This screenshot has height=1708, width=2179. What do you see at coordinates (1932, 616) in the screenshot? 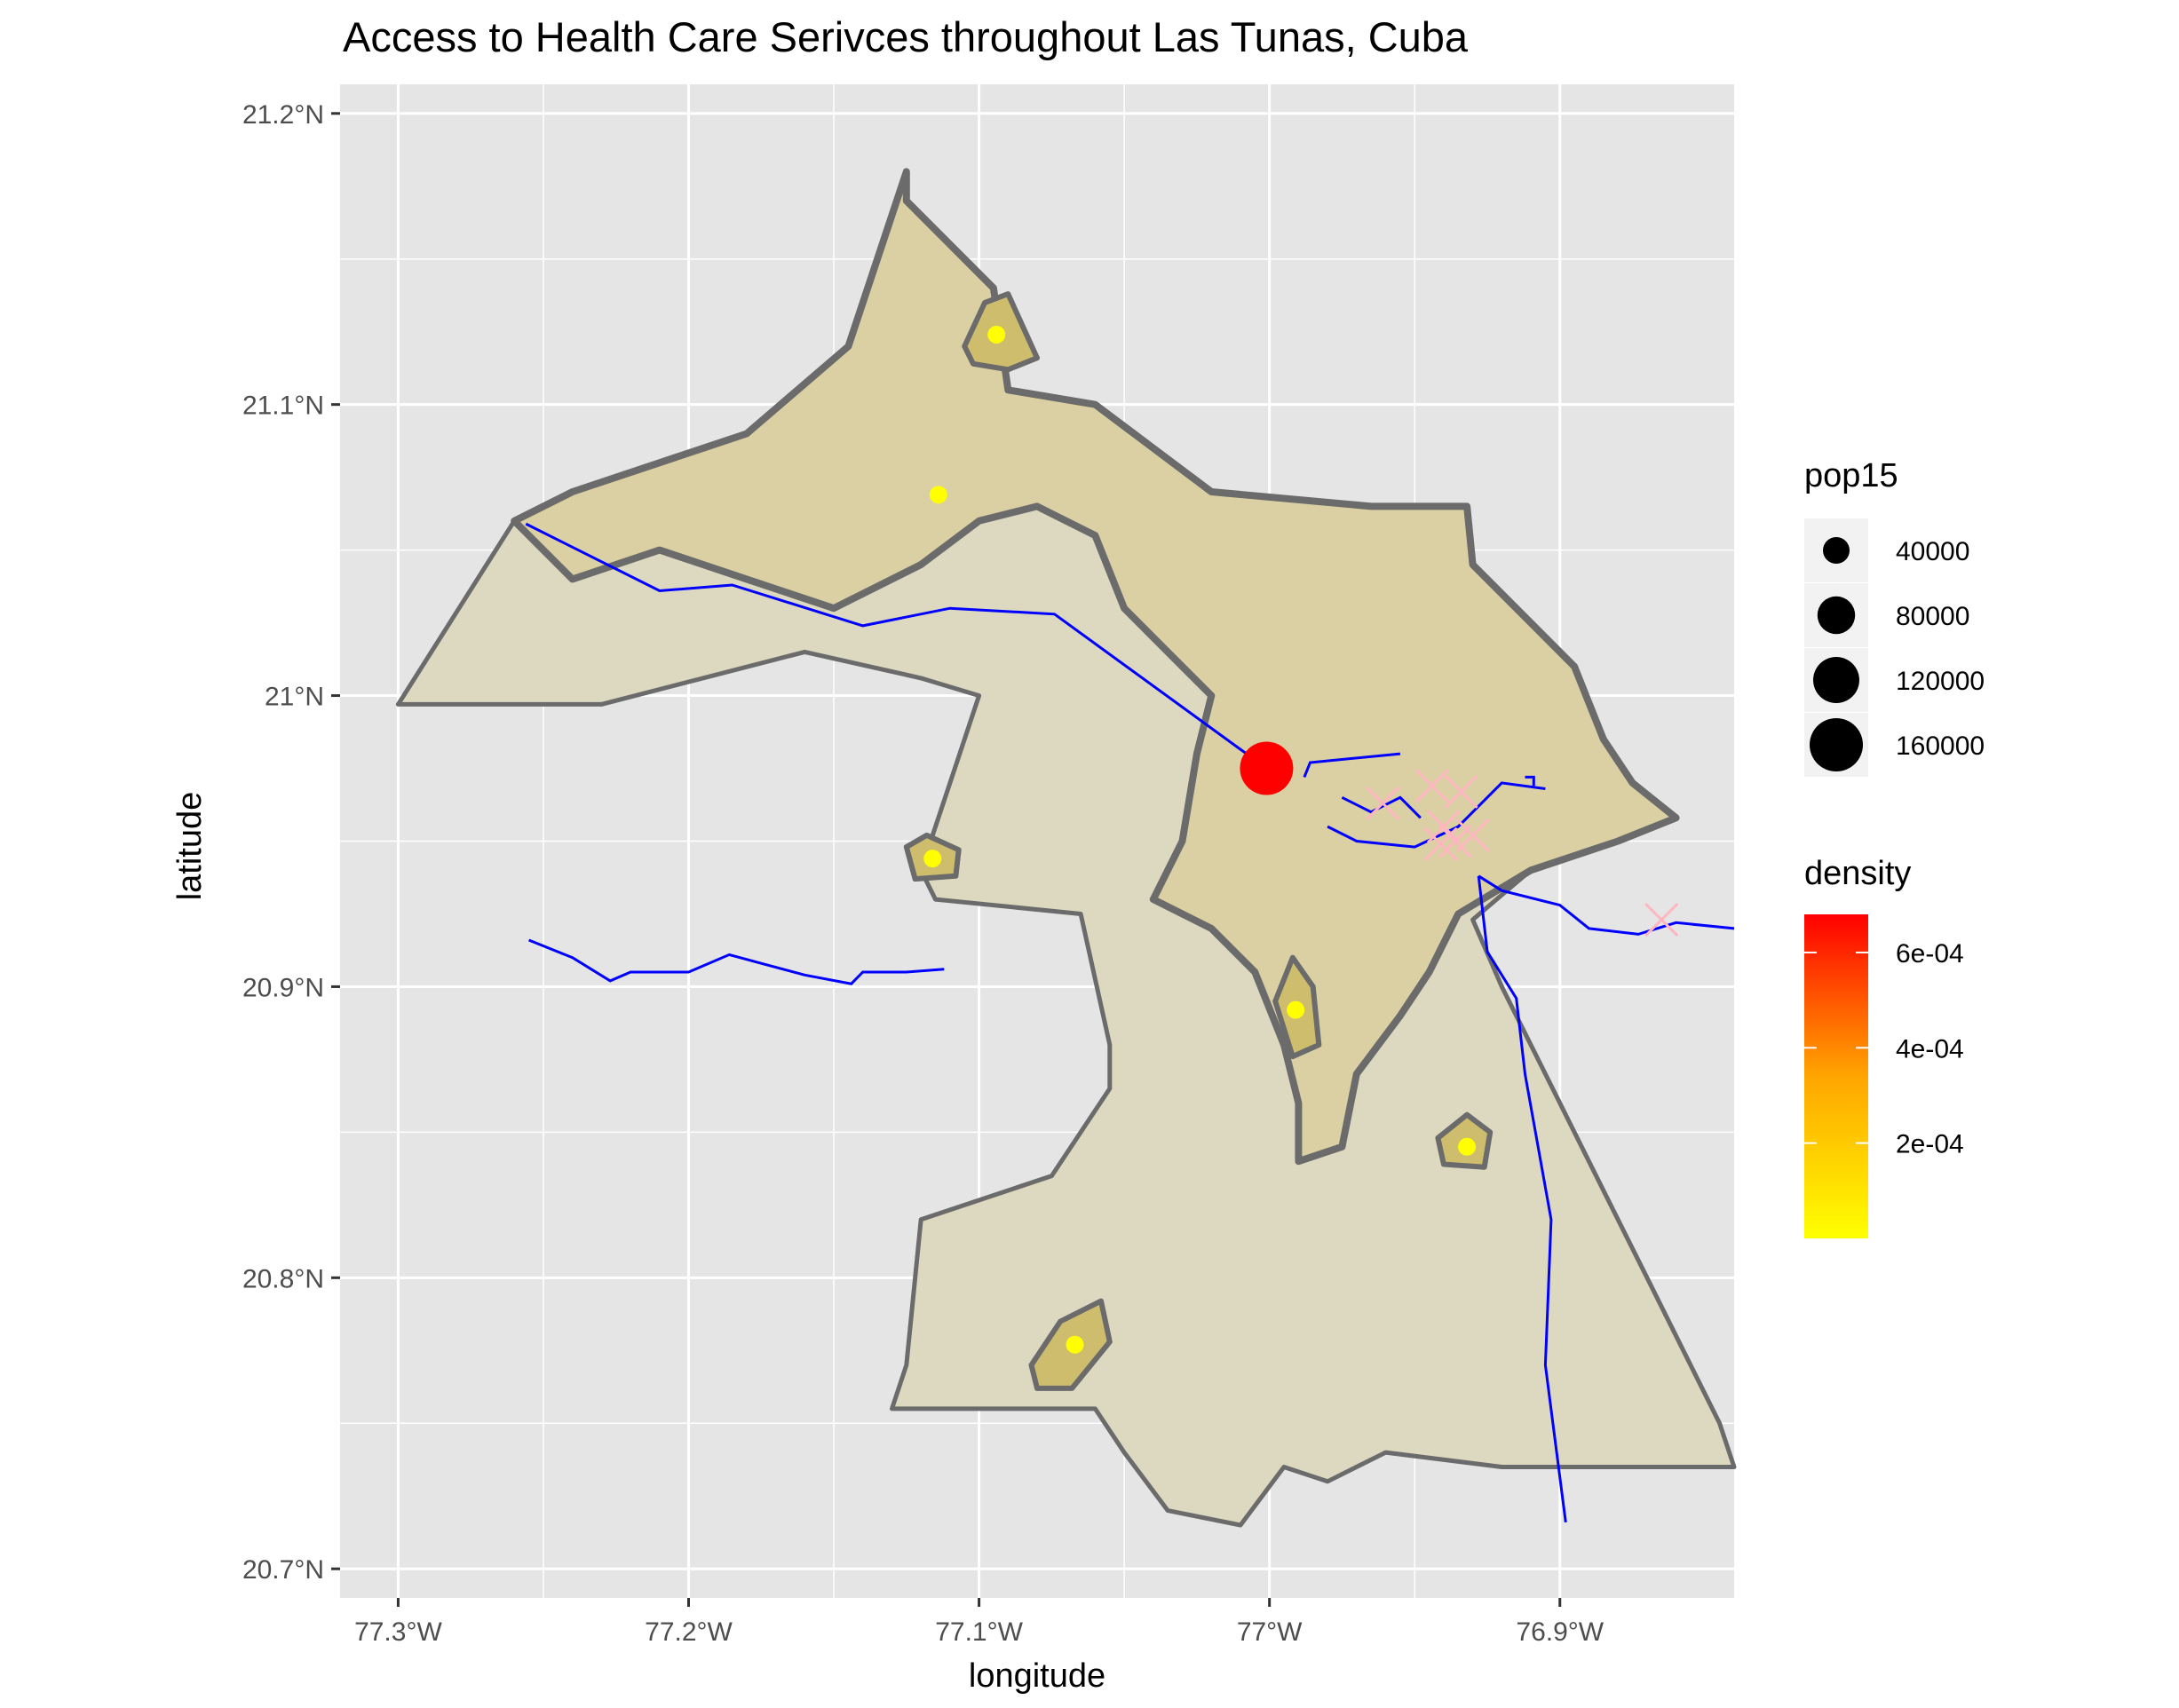
I see `legend-pop15-label: 80000` at bounding box center [1932, 616].